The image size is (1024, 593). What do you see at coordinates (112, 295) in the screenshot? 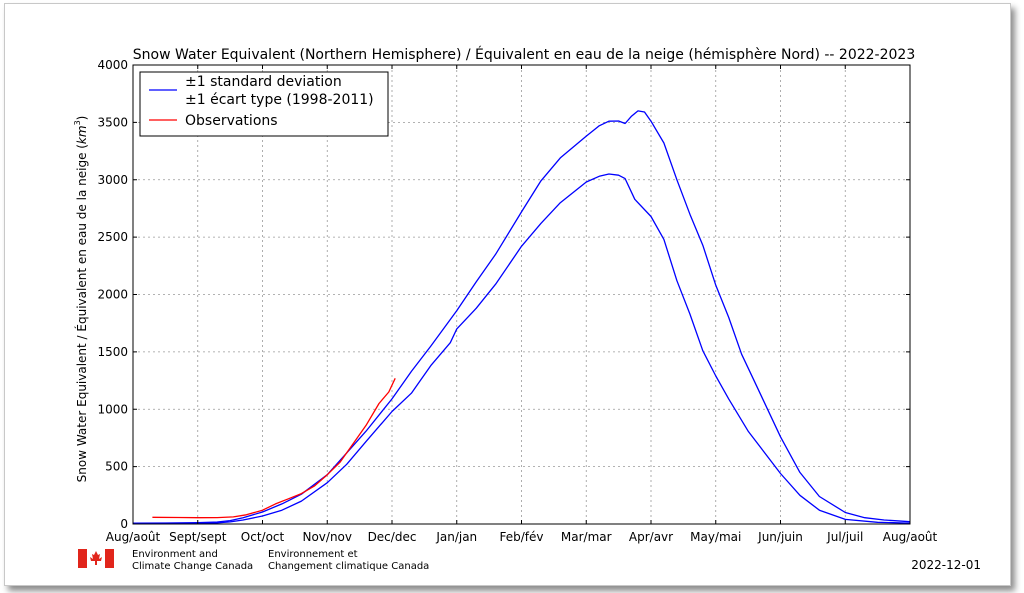
I see `y-tick-label: 2000` at bounding box center [112, 295].